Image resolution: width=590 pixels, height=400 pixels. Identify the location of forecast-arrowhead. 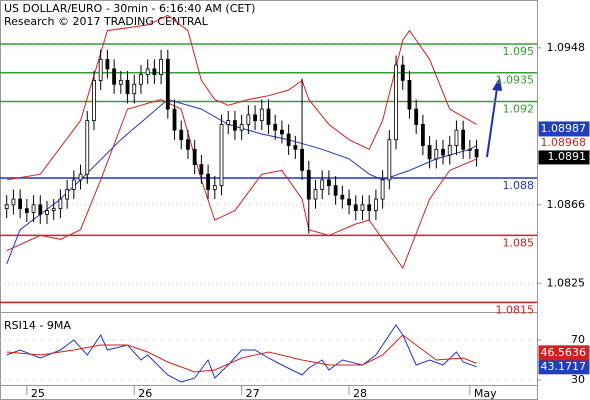
(497, 84).